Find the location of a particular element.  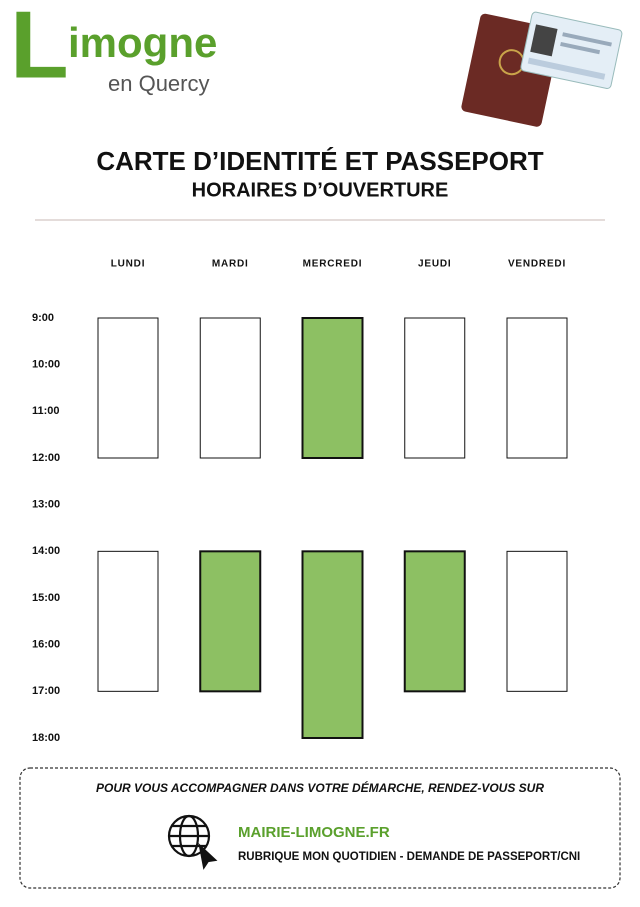

day-label: JEUDI is located at coordinates (434, 264).